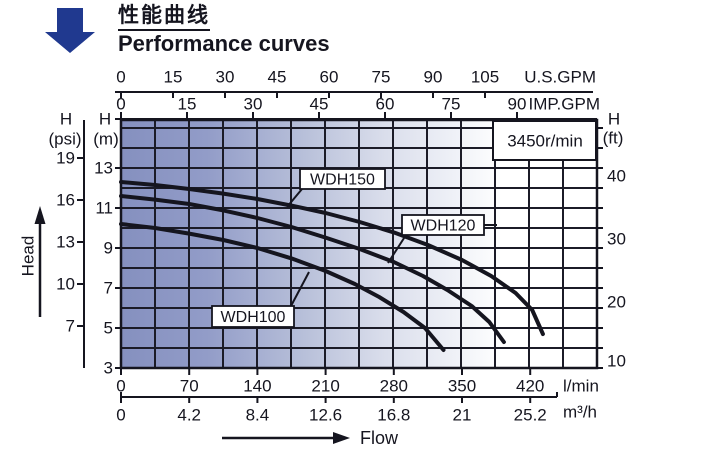 The width and height of the screenshot is (705, 457). I want to click on axis-psi: H(psi)19 16 13 10 7, so click(66, 239).